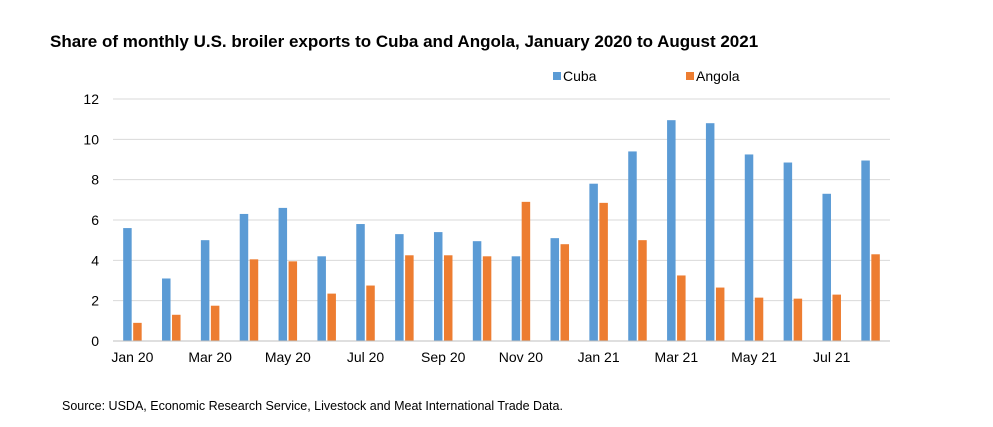  What do you see at coordinates (521, 357) in the screenshot?
I see `x-tick-label: Nov 20` at bounding box center [521, 357].